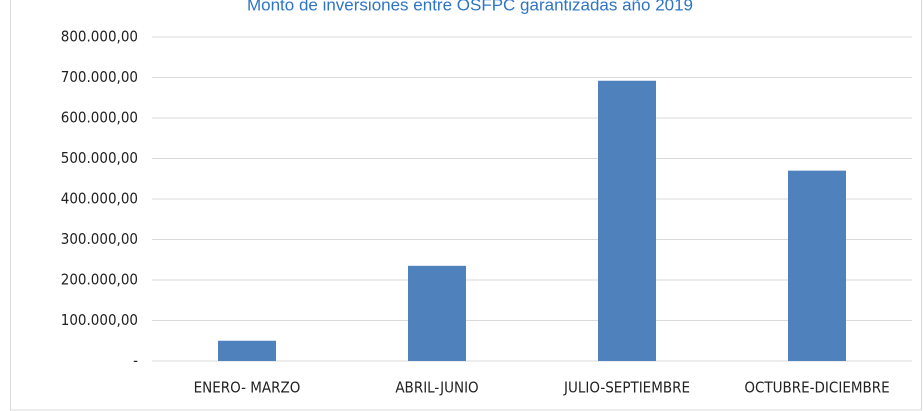  What do you see at coordinates (247, 388) in the screenshot?
I see `x-tick-label: ENERO- MARZO` at bounding box center [247, 388].